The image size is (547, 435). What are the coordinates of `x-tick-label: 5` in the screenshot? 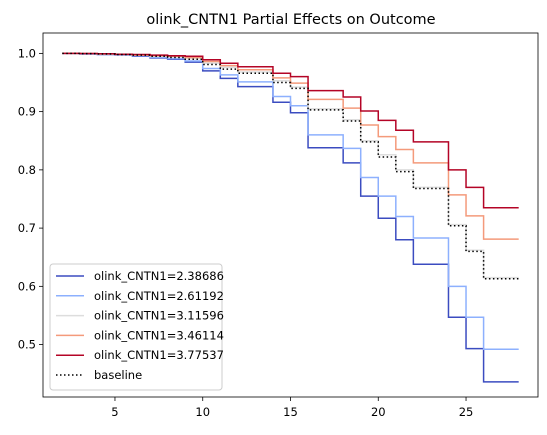 It's located at (114, 412).